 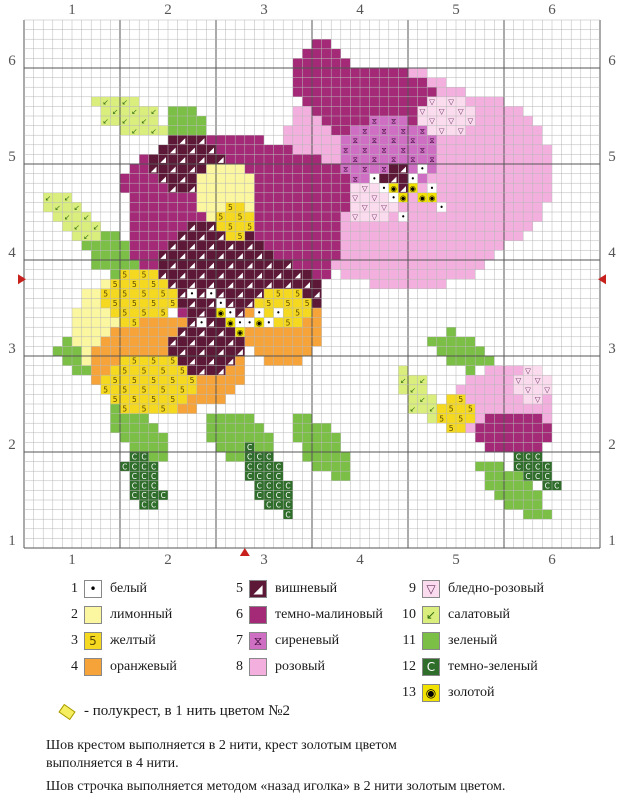 What do you see at coordinates (239, 588) in the screenshot?
I see `legend-number: 5` at bounding box center [239, 588].